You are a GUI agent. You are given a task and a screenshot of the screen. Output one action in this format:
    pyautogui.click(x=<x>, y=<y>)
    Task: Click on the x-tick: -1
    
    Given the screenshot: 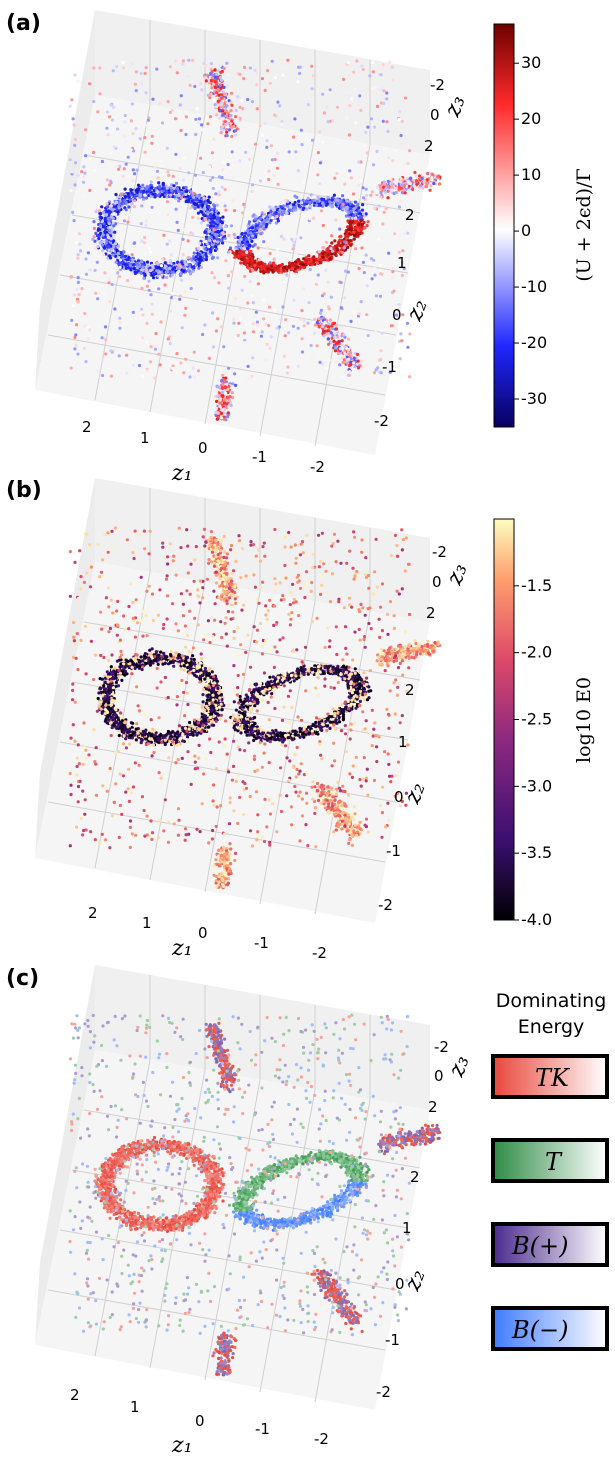 What is the action you would take?
    pyautogui.click(x=259, y=457)
    